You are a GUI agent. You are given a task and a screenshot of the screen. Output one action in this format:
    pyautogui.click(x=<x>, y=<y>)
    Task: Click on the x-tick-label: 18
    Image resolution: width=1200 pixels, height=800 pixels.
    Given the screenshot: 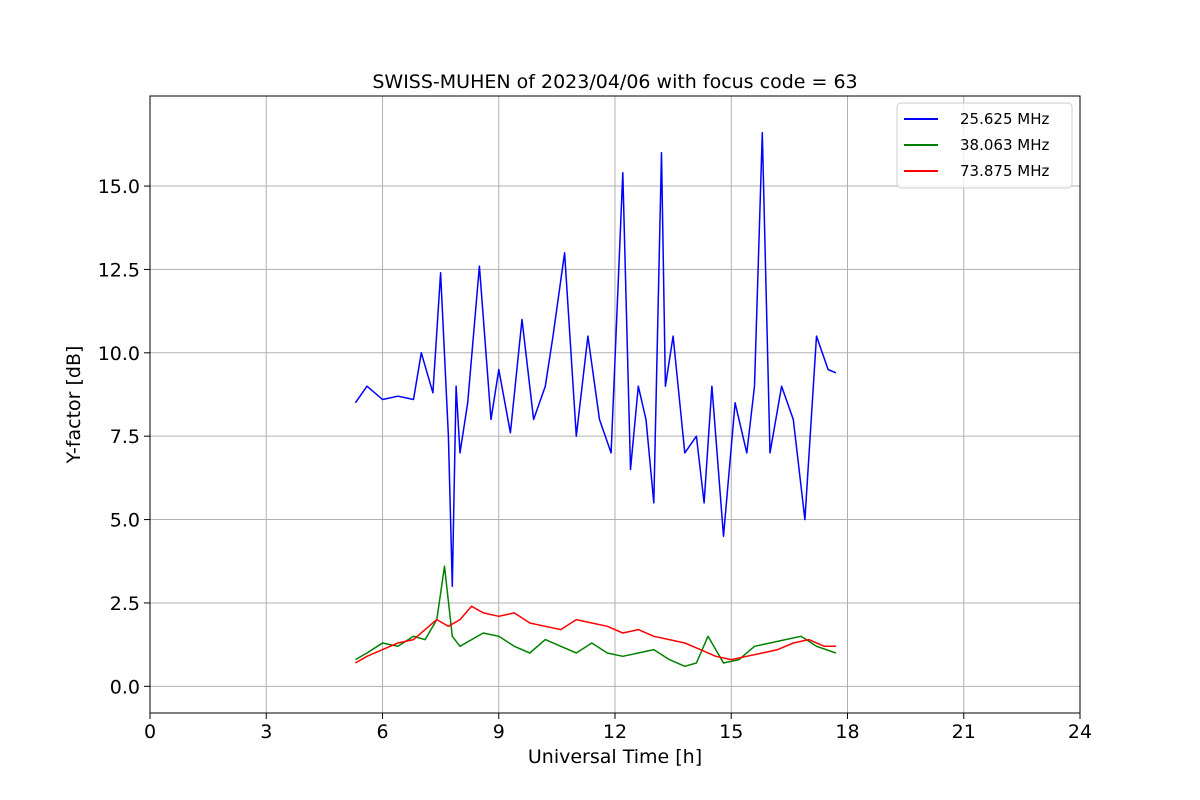 What is the action you would take?
    pyautogui.click(x=847, y=732)
    